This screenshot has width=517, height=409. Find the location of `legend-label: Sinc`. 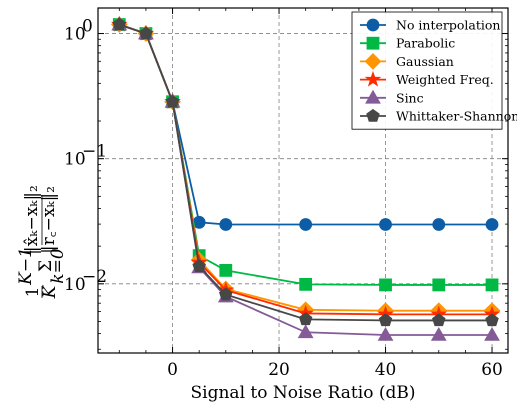

legend-label: Sinc is located at coordinates (410, 97).